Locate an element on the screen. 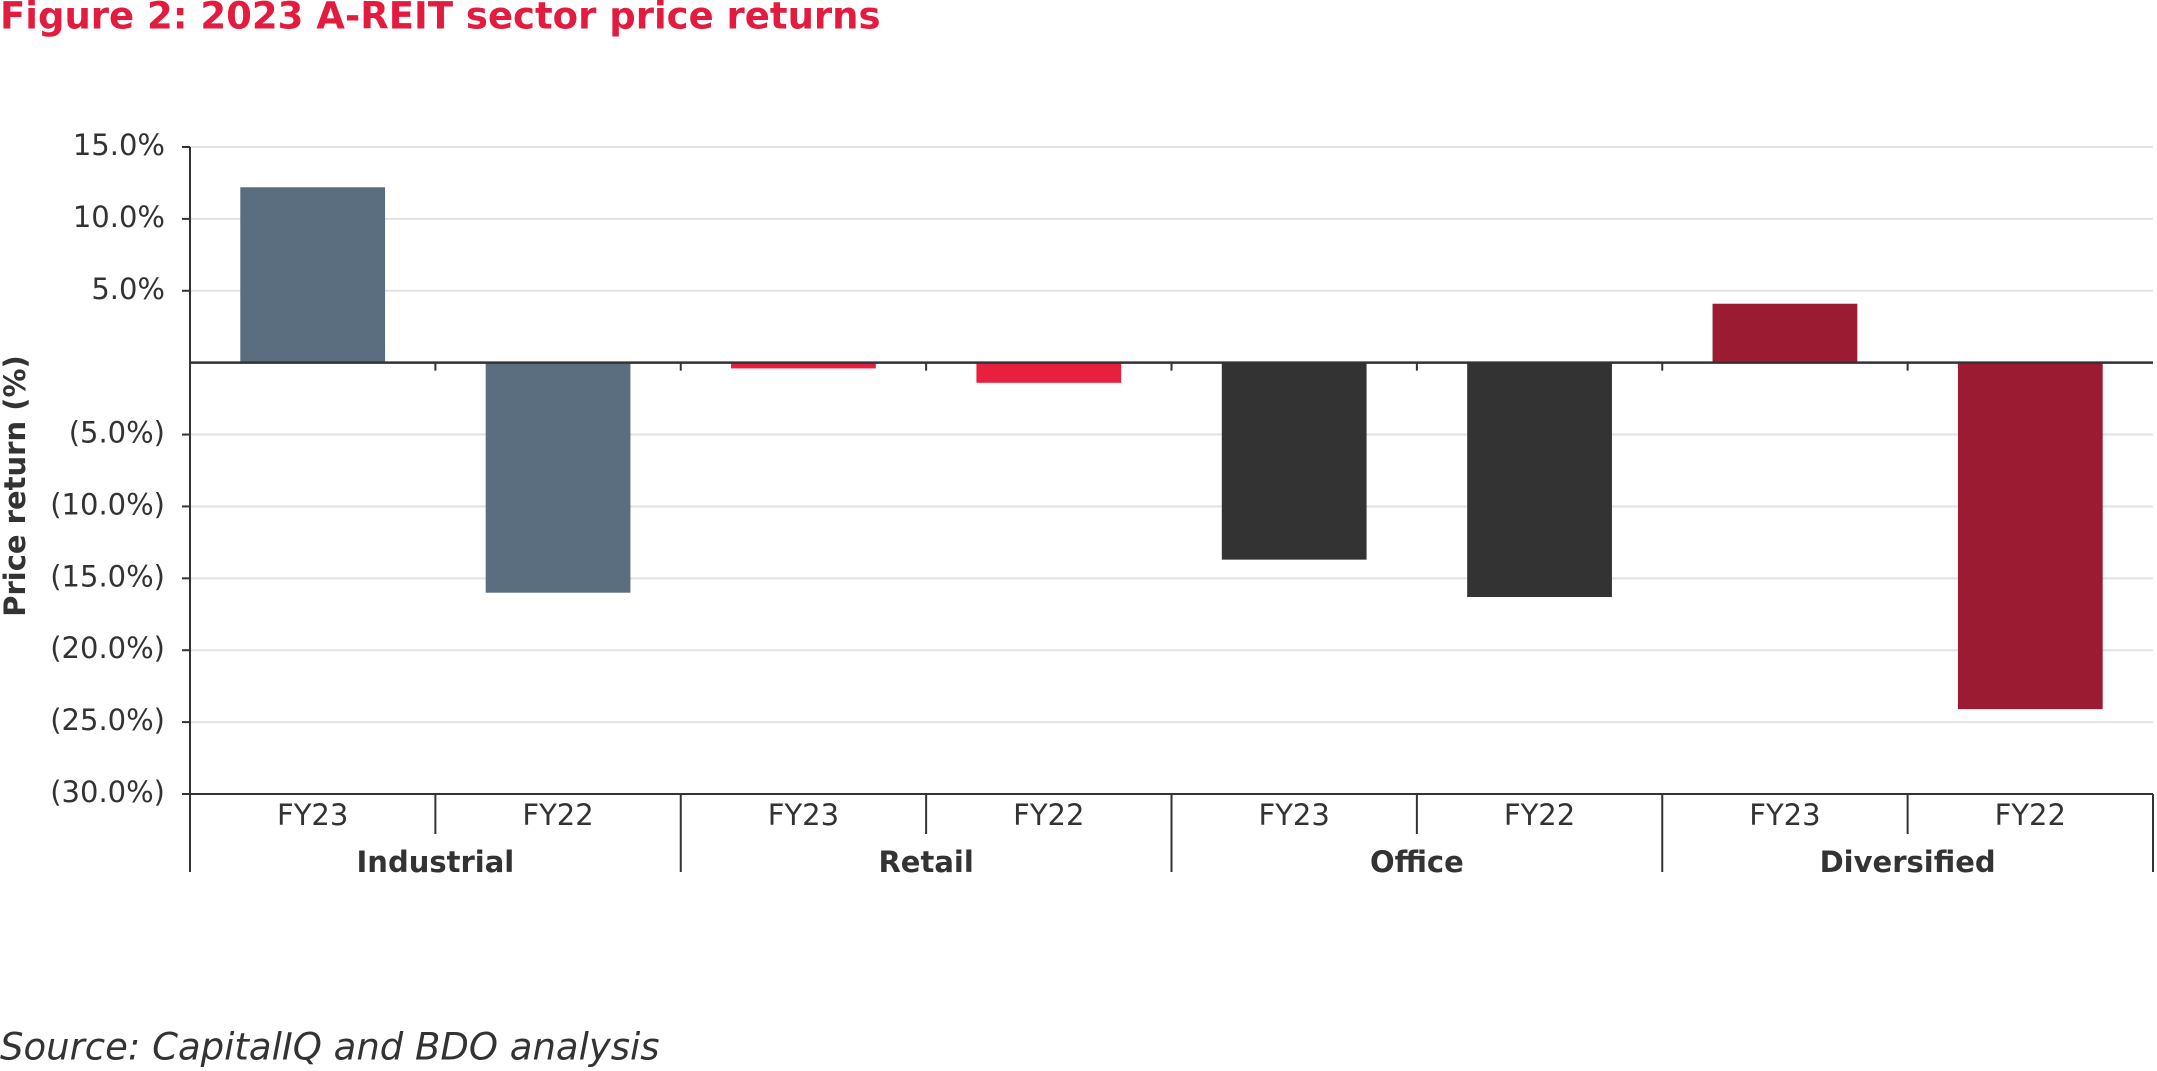  group-label: Diversified is located at coordinates (1908, 862).